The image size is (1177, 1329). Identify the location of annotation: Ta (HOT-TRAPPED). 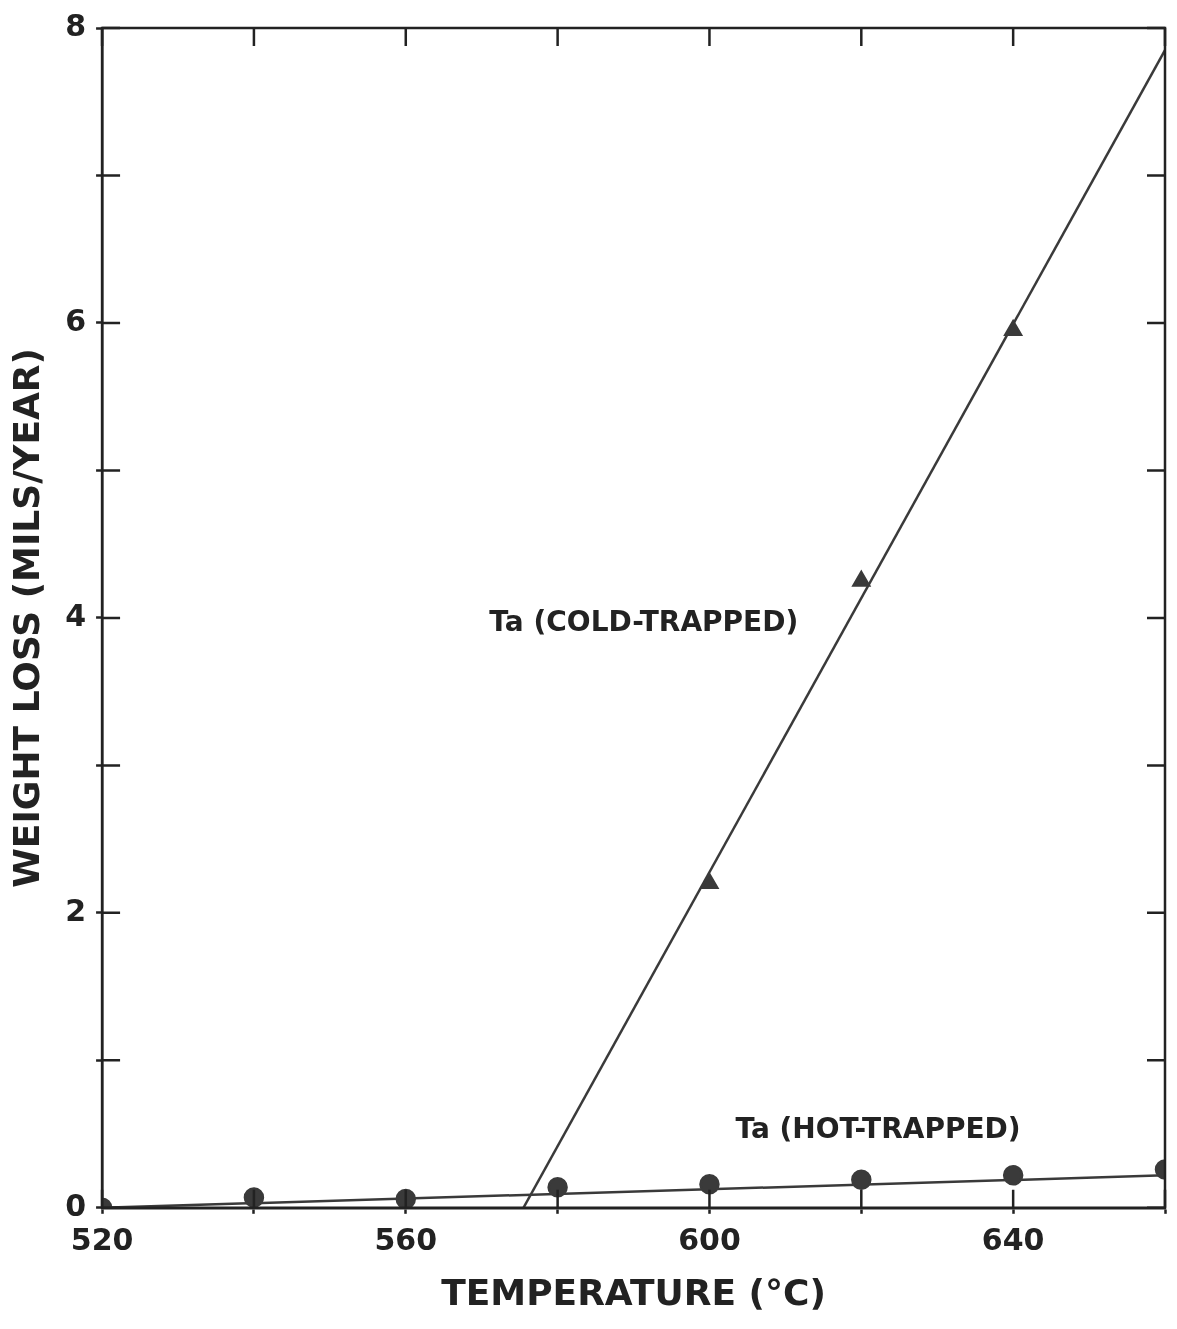
(878, 1129).